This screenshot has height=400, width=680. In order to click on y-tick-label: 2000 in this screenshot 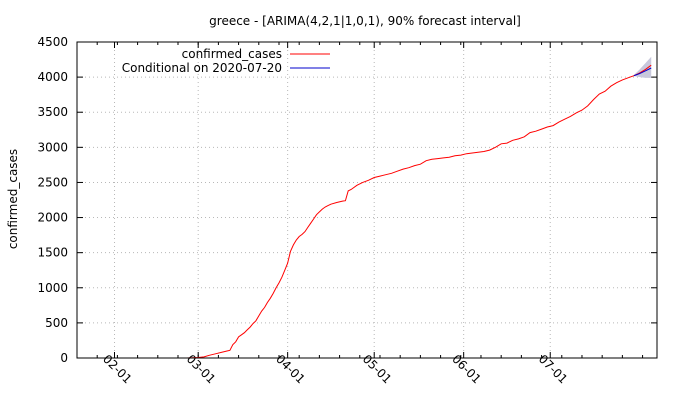, I will do `click(52, 218)`.